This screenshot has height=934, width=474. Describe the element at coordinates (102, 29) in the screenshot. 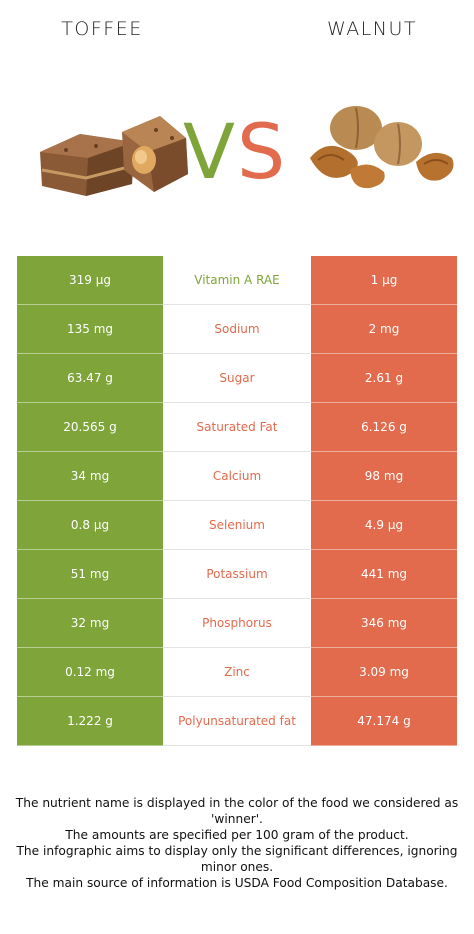

I see `food-title-left: TOFFEE` at that location.